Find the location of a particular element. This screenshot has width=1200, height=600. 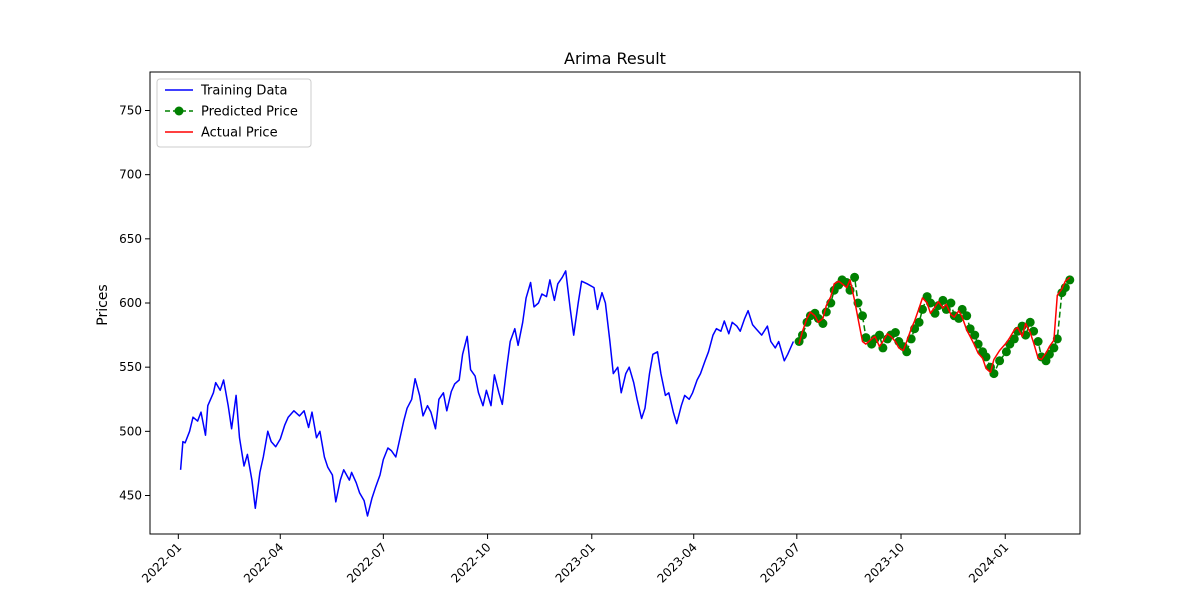

x-tick-label: 2023-07 is located at coordinates (780, 562).